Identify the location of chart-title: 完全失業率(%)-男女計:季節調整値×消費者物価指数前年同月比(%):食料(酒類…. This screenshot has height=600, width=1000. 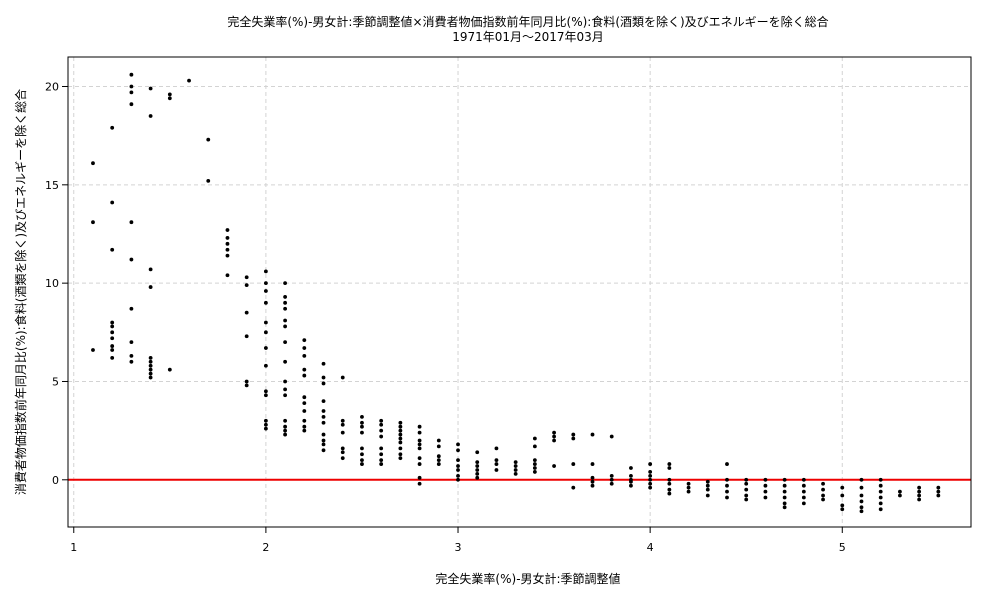
(527, 21).